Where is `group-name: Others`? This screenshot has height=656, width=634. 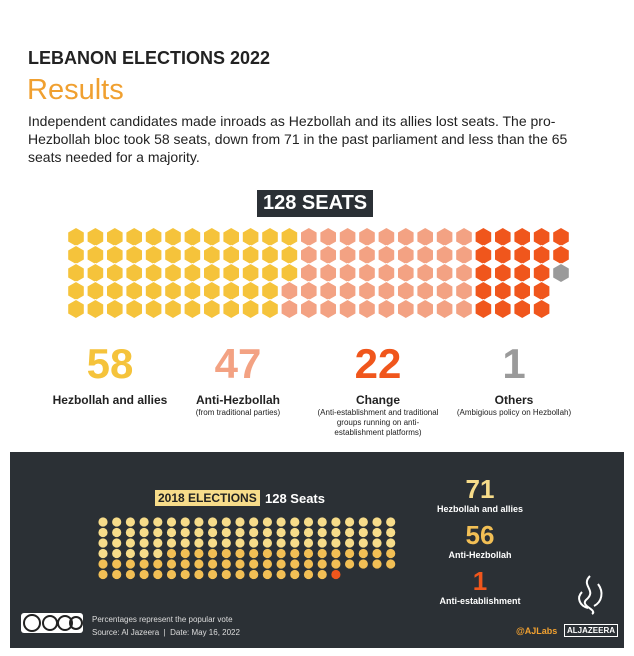
group-name: Others is located at coordinates (514, 400).